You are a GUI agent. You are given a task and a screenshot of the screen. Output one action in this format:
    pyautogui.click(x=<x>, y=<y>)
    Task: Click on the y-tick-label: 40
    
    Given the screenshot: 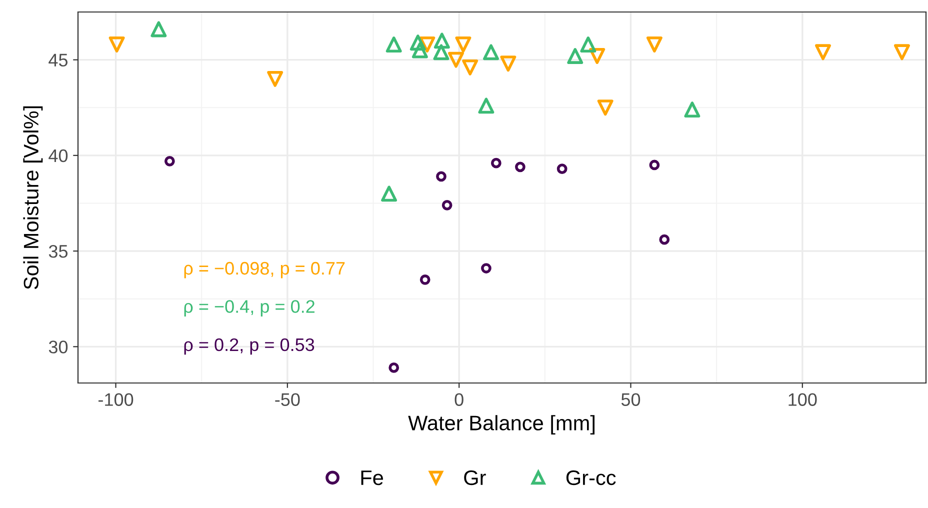 What is the action you would take?
    pyautogui.click(x=58, y=155)
    